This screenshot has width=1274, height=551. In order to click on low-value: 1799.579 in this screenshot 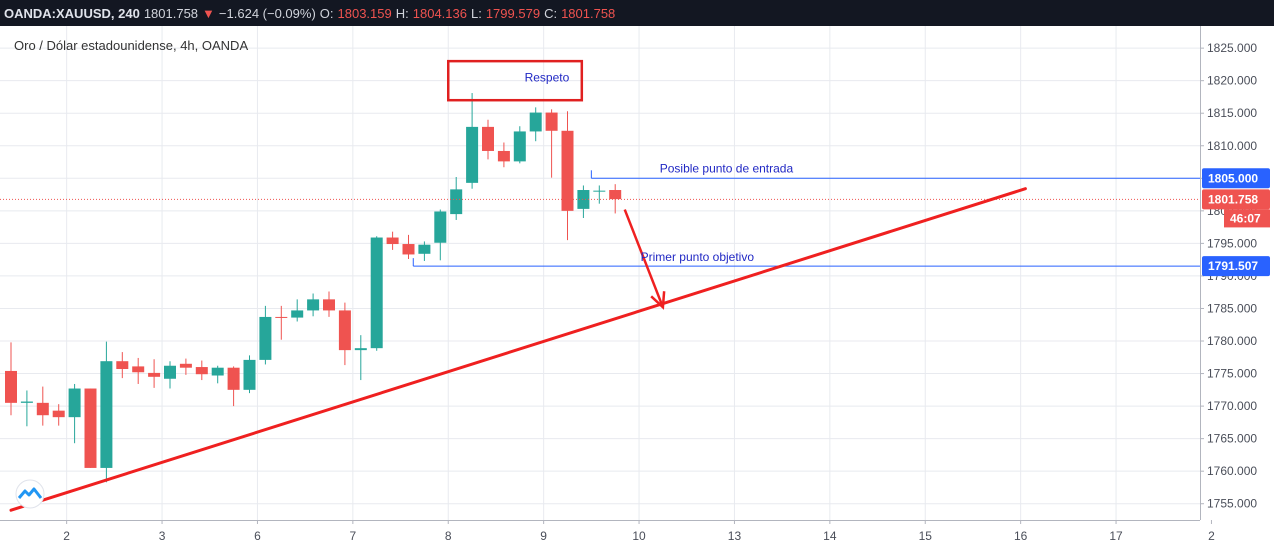, I will do `click(513, 13)`.